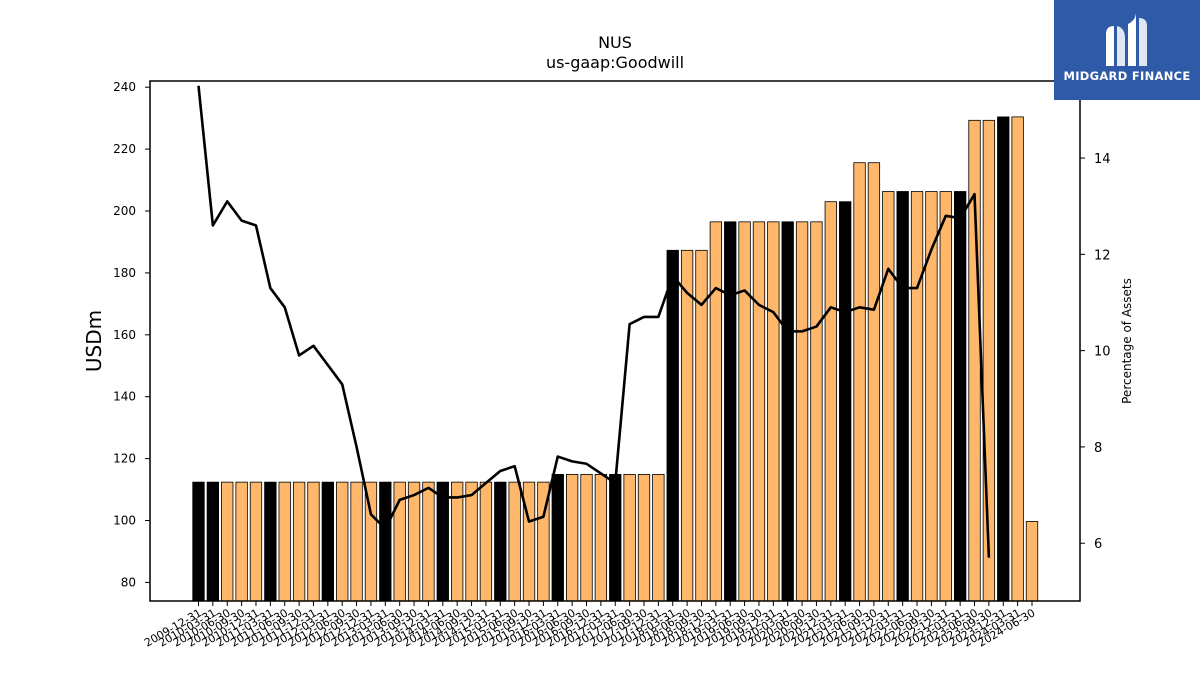  Describe the element at coordinates (1098, 448) in the screenshot. I see `y2-tick-label: 8` at that location.